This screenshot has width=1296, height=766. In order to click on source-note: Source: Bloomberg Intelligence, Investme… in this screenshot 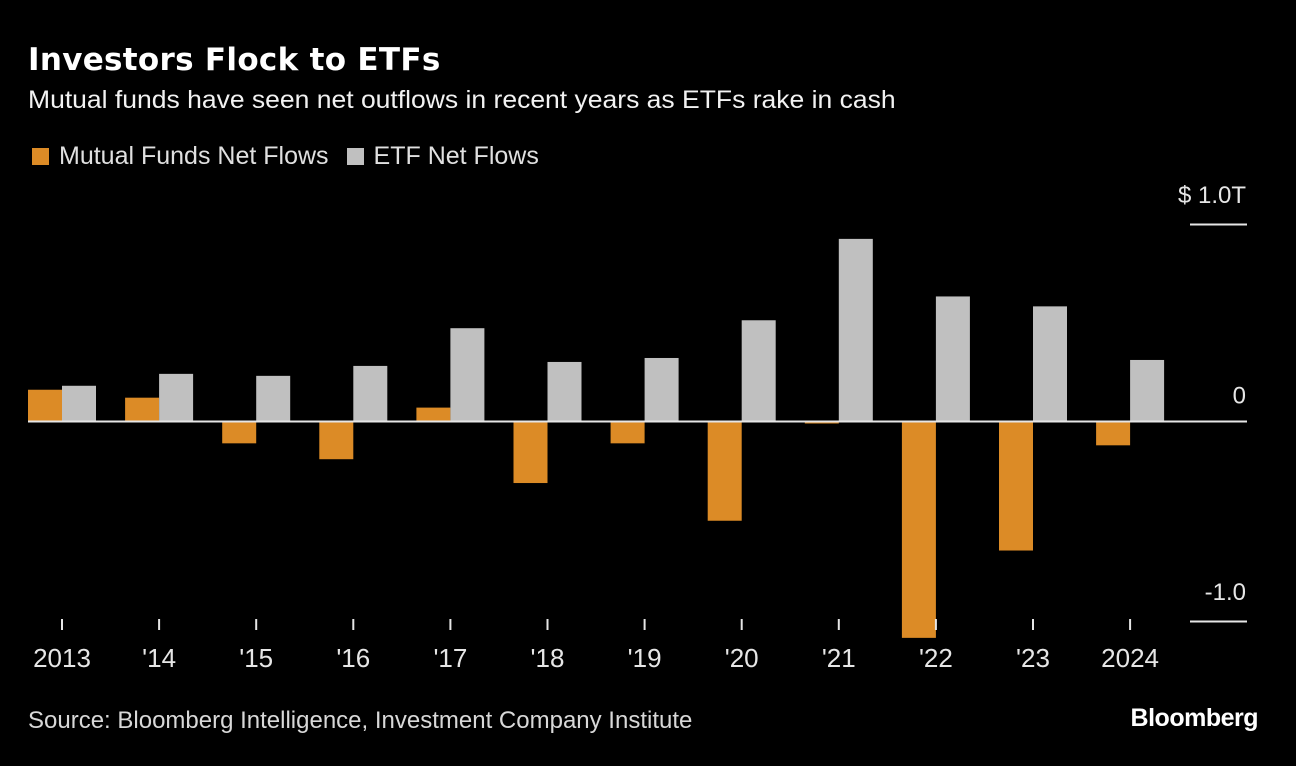, I will do `click(360, 720)`.